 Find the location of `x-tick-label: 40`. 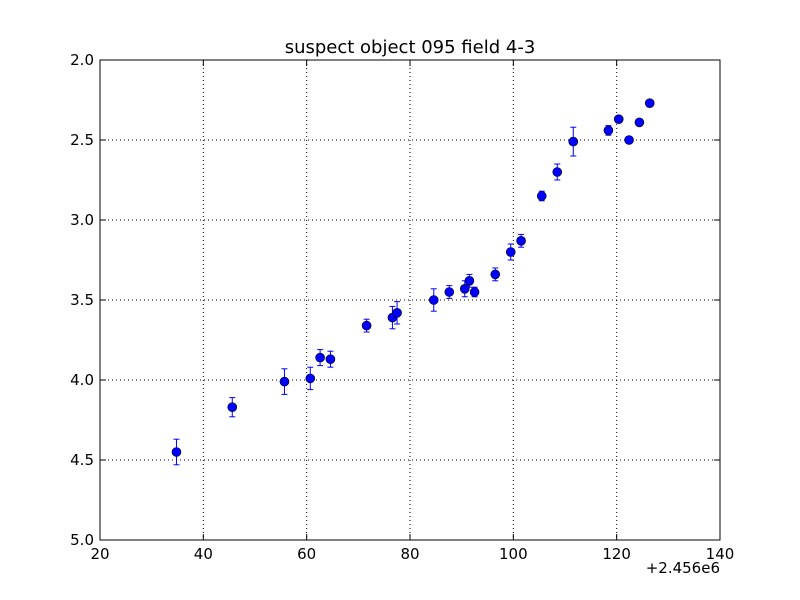

x-tick-label: 40 is located at coordinates (203, 554).